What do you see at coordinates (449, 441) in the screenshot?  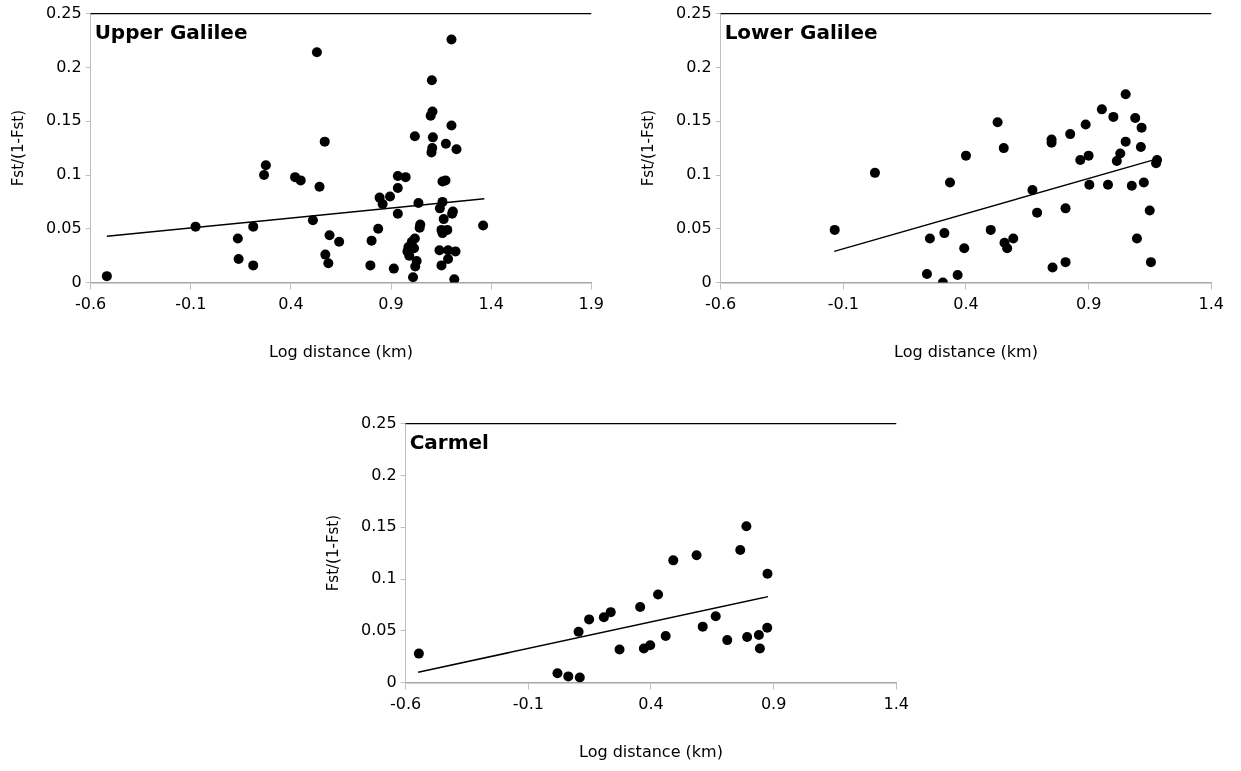 I see `chart-title: Carmel` at bounding box center [449, 441].